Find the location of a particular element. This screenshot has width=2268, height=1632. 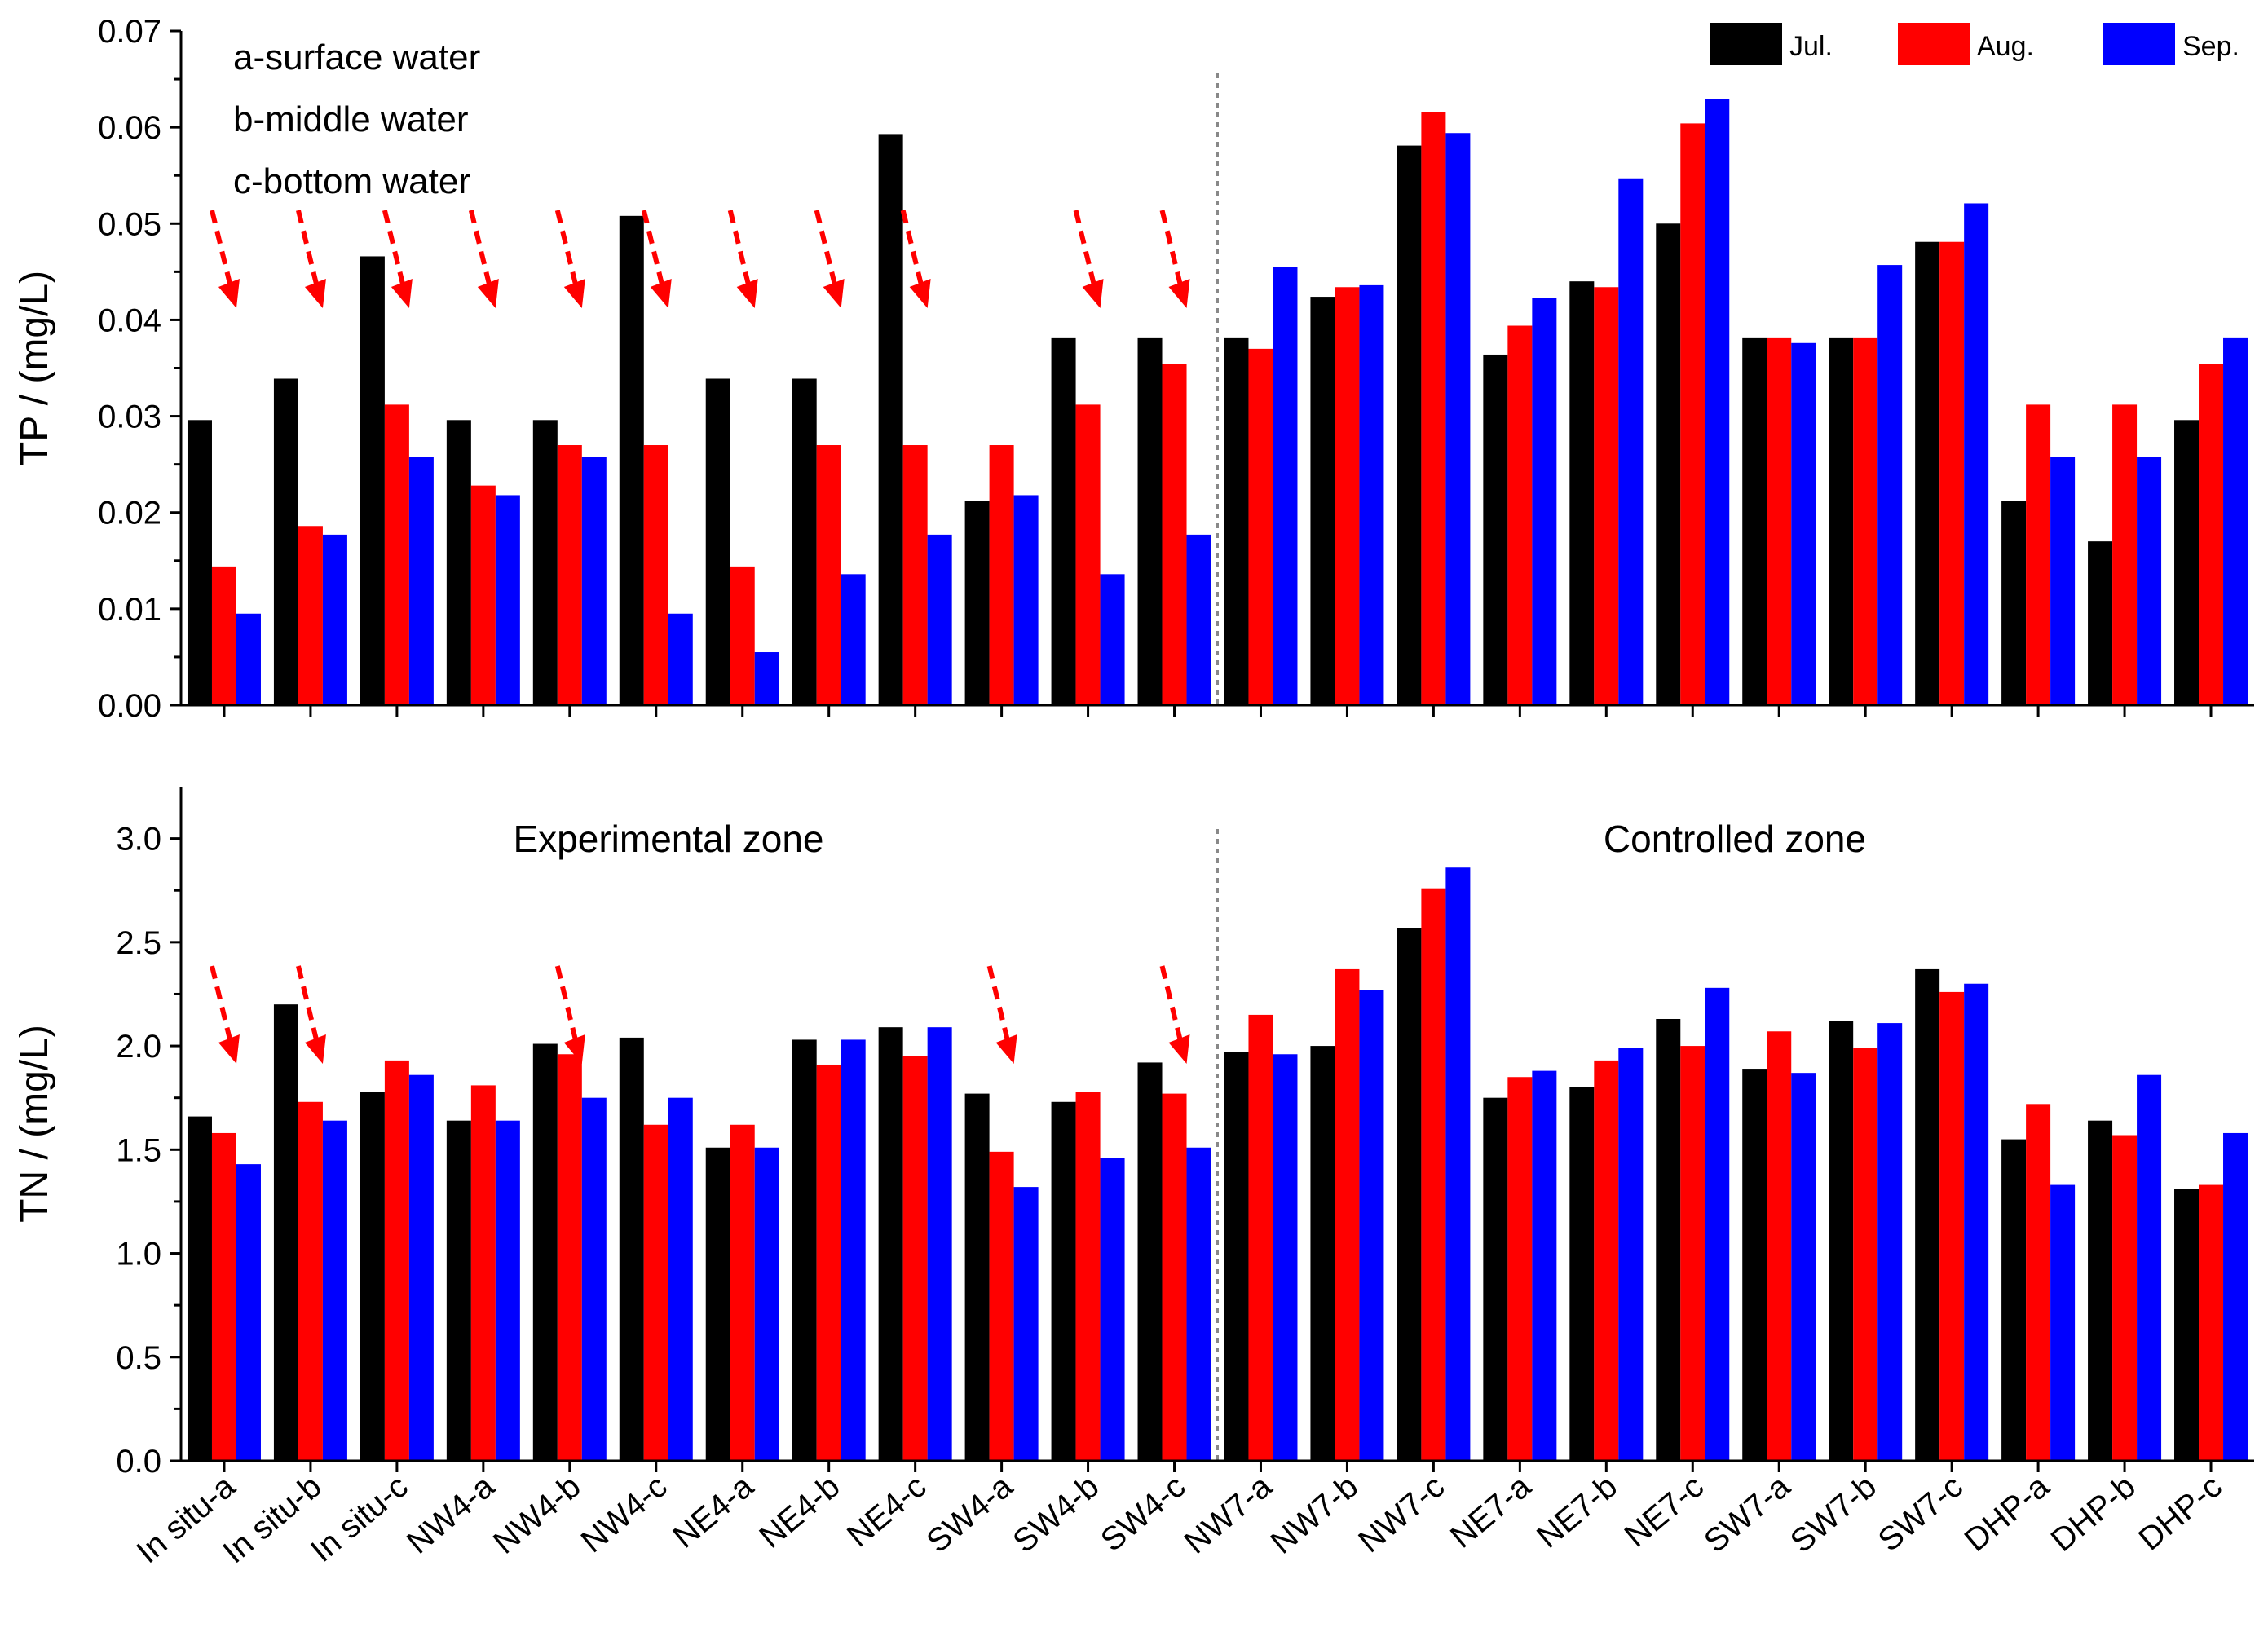

category-label-23: DHP-c is located at coordinates (2180, 1513).